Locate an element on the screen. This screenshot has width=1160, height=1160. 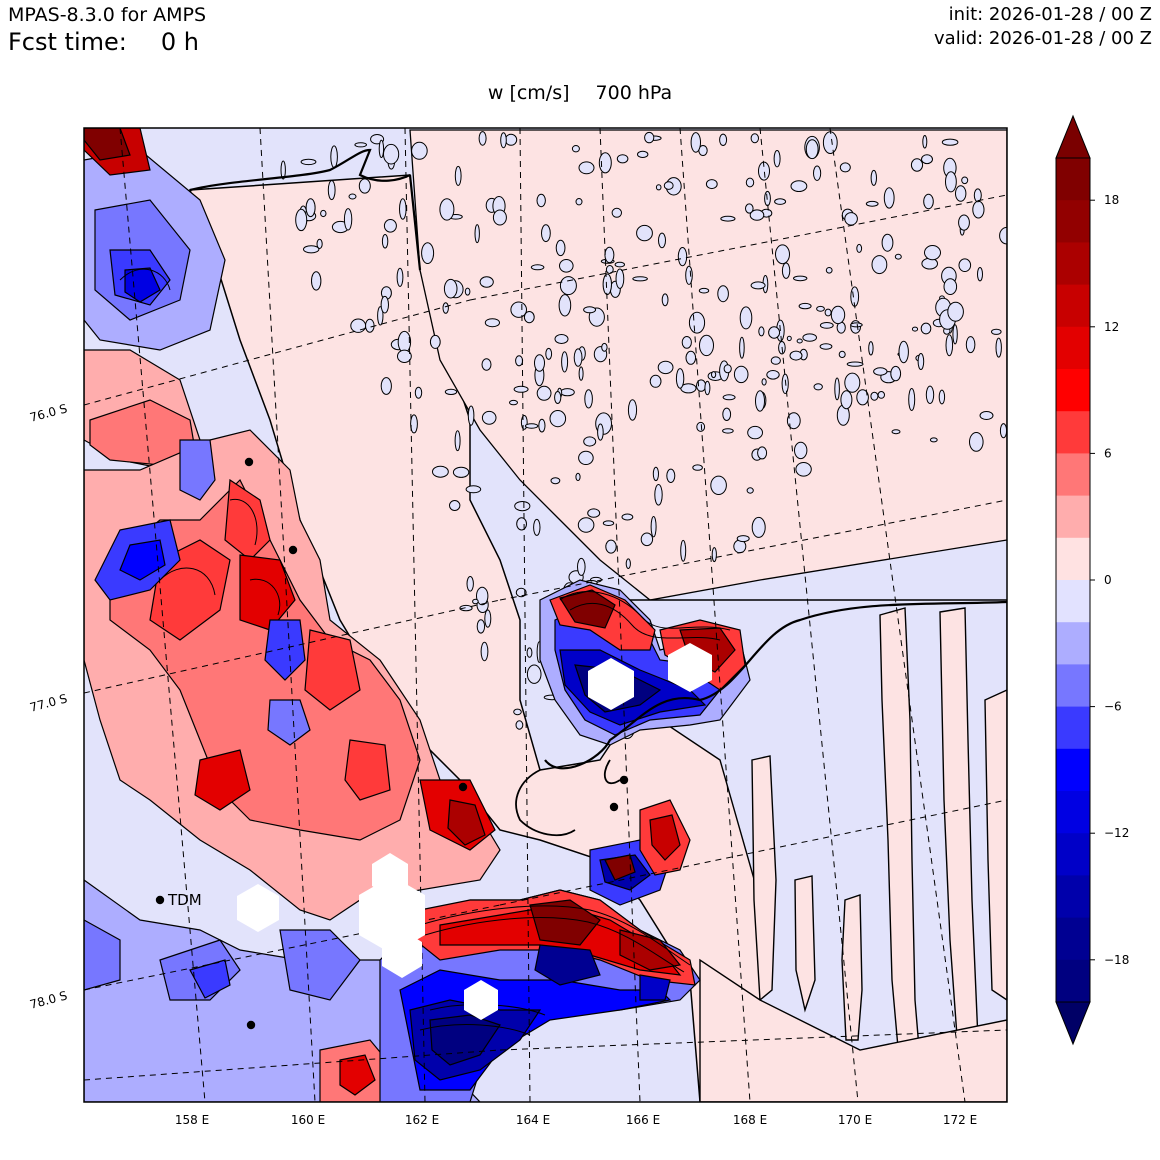
colorbar: 18 12 6 0 −6 −12 −18 is located at coordinates (1092, 580).